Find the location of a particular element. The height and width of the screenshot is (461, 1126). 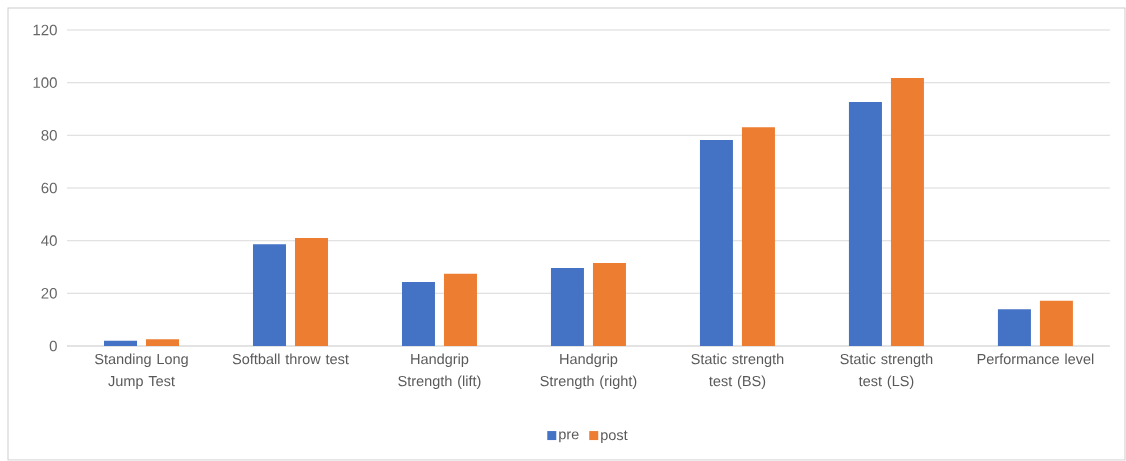

y-tick-label: 80 is located at coordinates (49, 135).